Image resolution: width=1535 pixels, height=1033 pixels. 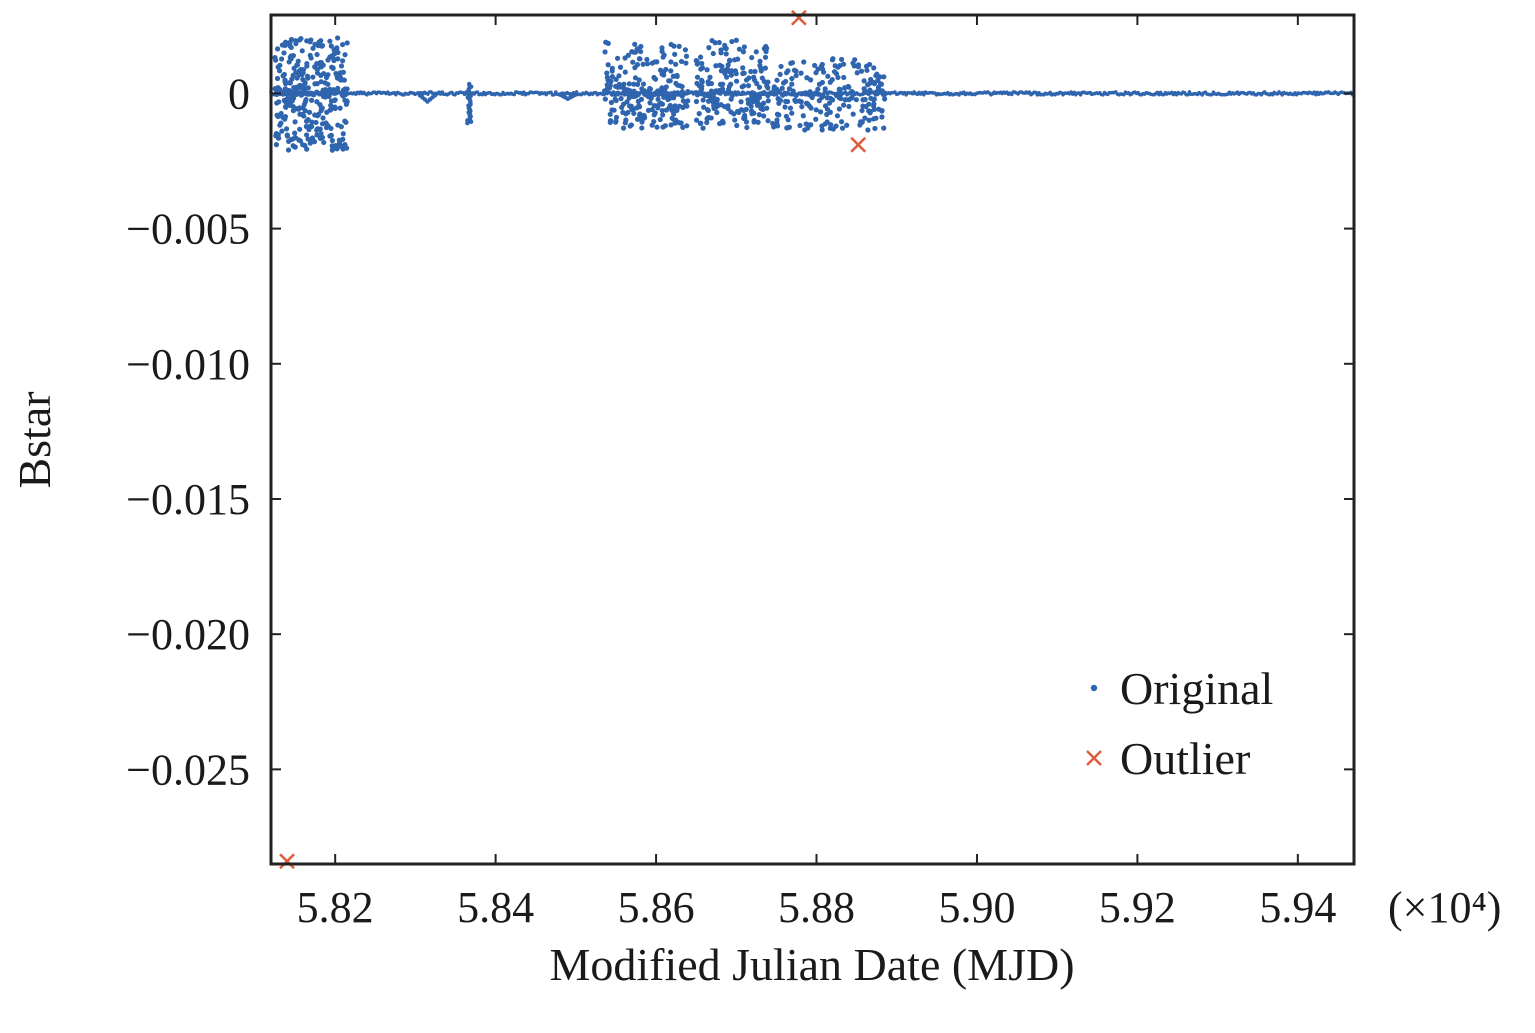 I want to click on x-tick-label: 5.94, so click(x=1297, y=907).